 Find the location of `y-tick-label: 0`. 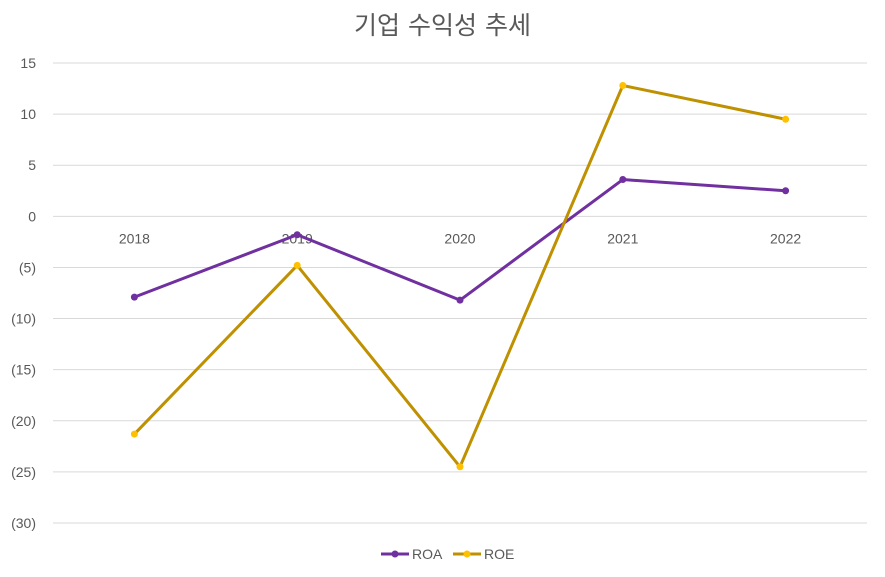

y-tick-label: 0 is located at coordinates (32, 216).